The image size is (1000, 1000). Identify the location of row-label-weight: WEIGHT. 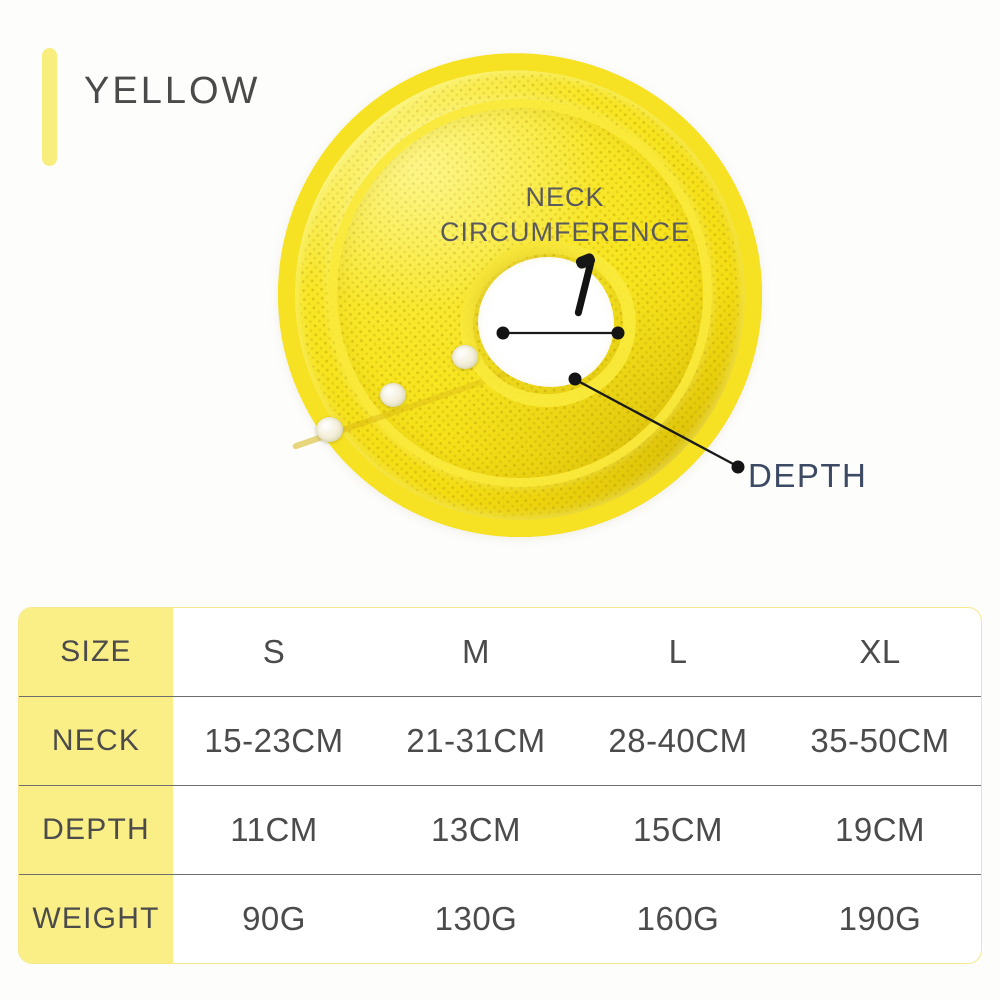
(96, 918).